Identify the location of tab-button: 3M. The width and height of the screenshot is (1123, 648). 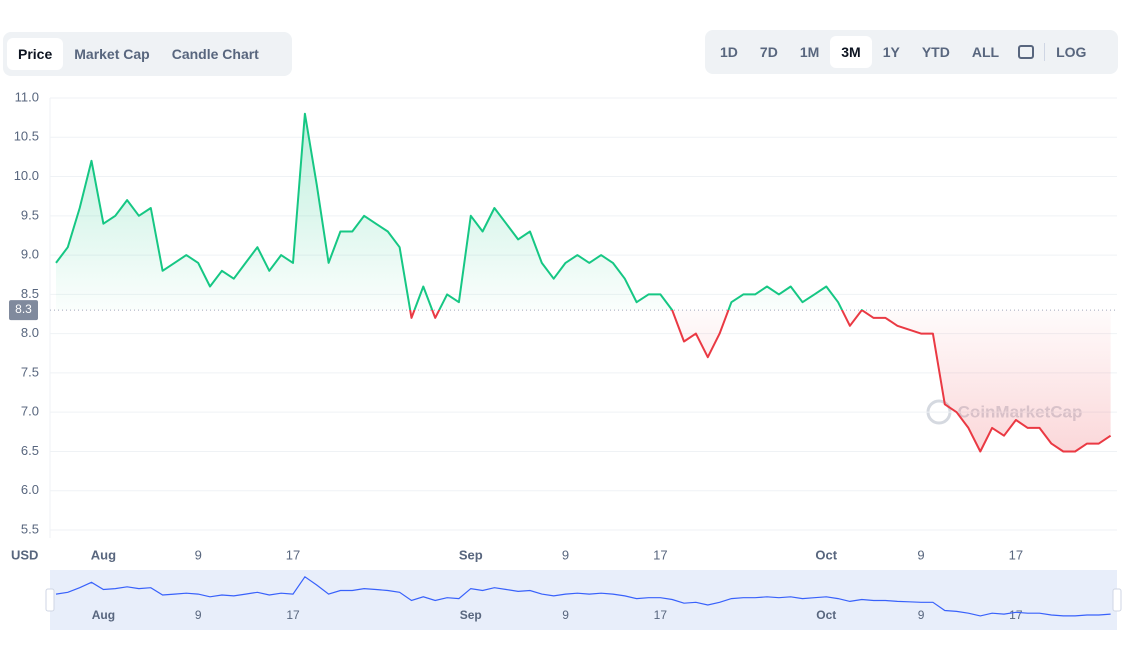
(851, 52).